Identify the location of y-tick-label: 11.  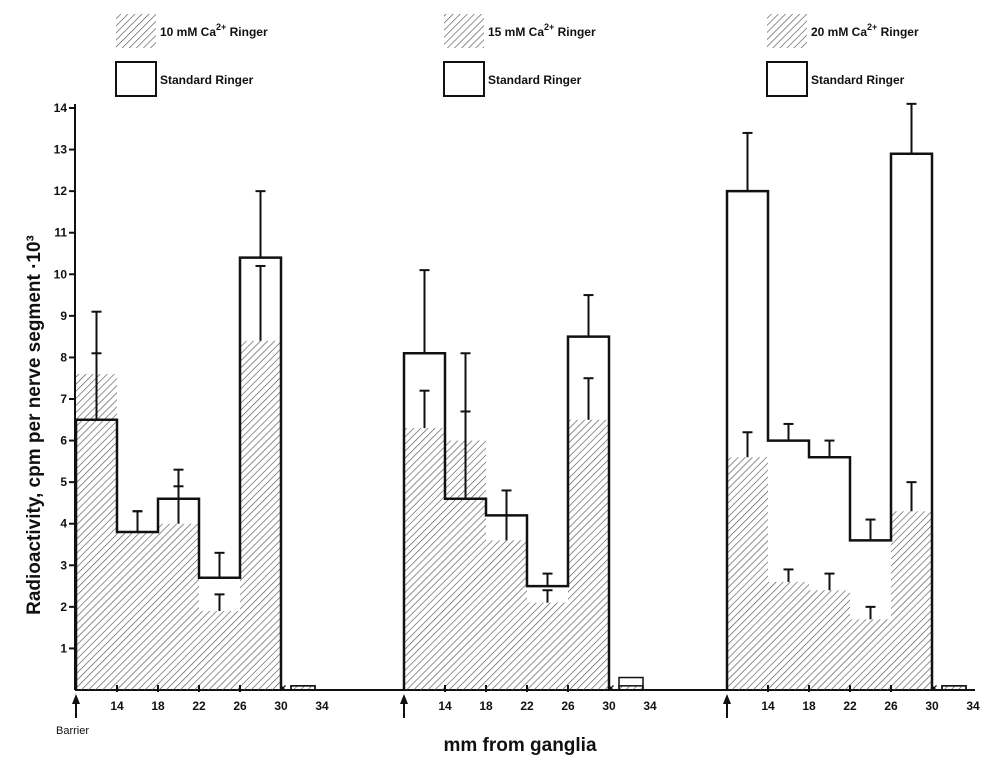
(60, 233).